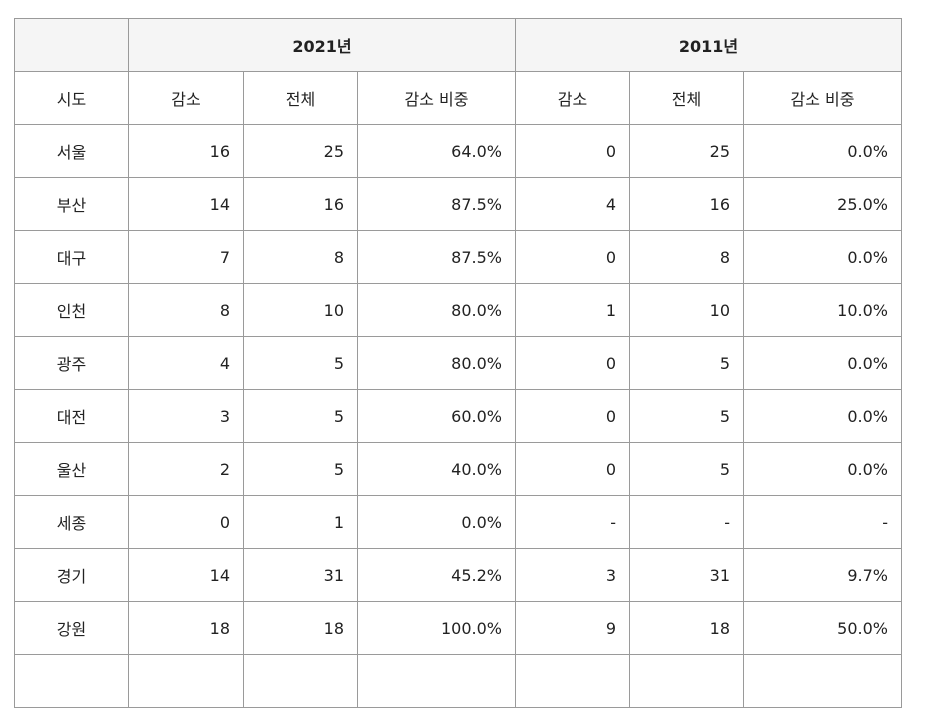 This screenshot has width=930, height=708. I want to click on total-2021-cell, so click(300, 681).